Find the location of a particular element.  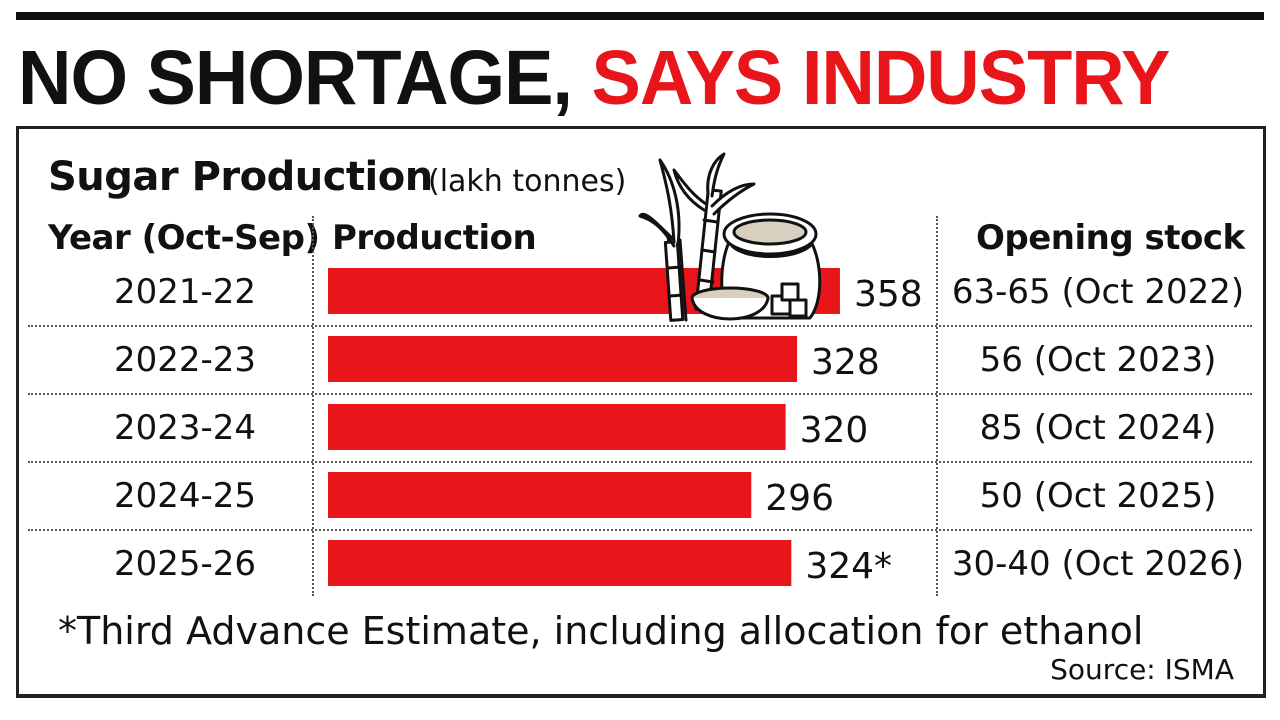

column-header-year: Year (Oct-Sep) is located at coordinates (184, 238).